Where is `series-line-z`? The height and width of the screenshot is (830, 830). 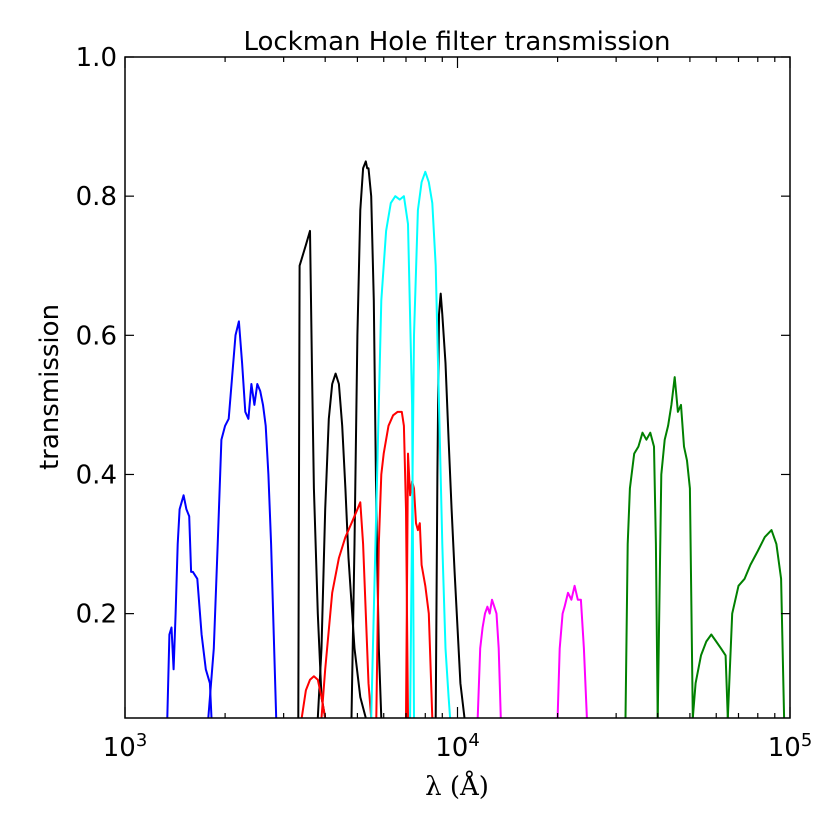
series-line-z is located at coordinates (450, 505).